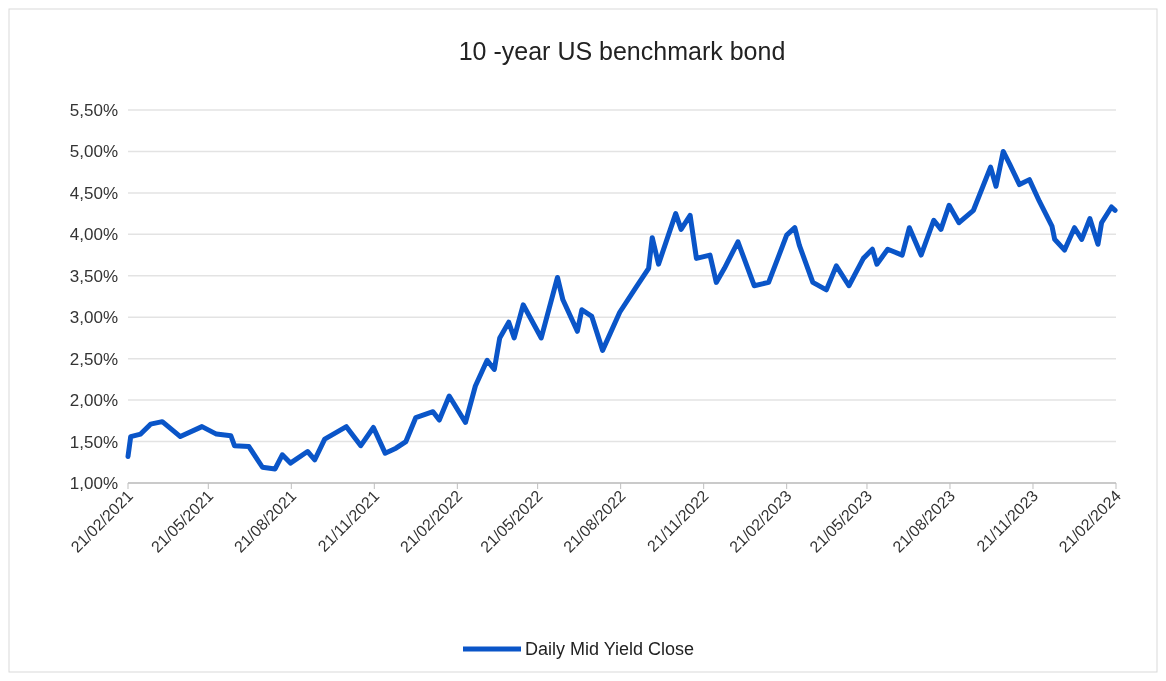 This screenshot has width=1166, height=681. Describe the element at coordinates (622, 51) in the screenshot. I see `chart-title: 10 -year US benchmark bond` at that location.